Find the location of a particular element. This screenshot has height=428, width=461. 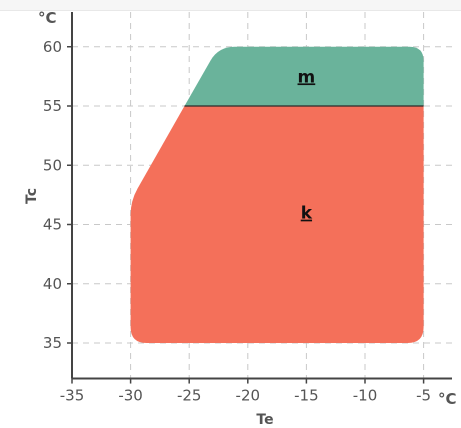

x-tick-label: -30 is located at coordinates (130, 396).